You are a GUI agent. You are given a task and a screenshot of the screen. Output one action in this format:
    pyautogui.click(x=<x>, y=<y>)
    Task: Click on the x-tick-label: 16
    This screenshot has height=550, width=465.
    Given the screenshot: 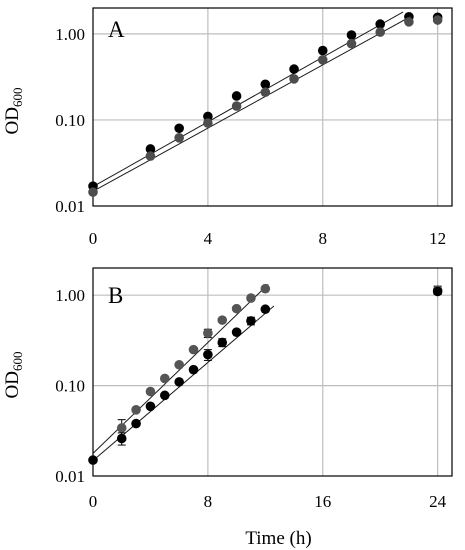 What is the action you would take?
    pyautogui.click(x=322, y=501)
    